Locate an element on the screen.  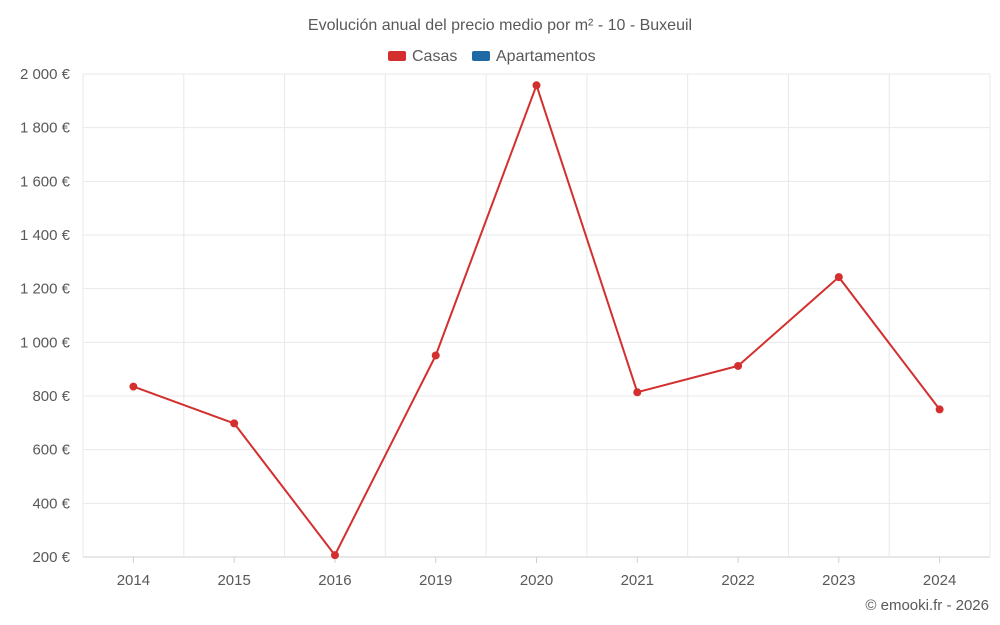
y-tick-label: 1 400 € is located at coordinates (45, 235).